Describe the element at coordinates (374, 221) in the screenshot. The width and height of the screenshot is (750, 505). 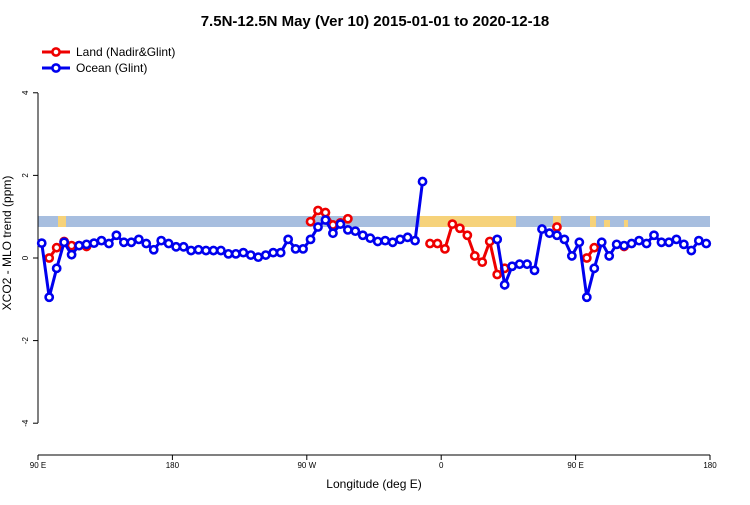
I see `surface-band` at that location.